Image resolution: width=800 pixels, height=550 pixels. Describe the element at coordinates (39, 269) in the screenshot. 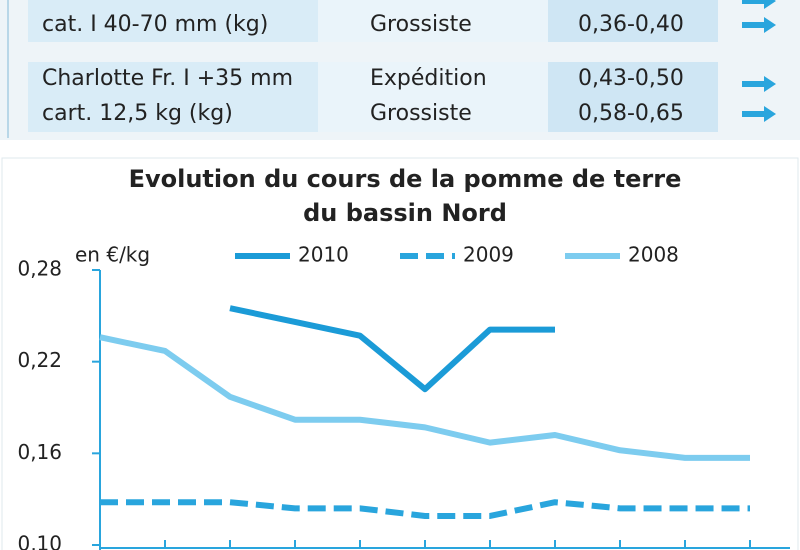

I see `y-tick-label: 0,28` at that location.